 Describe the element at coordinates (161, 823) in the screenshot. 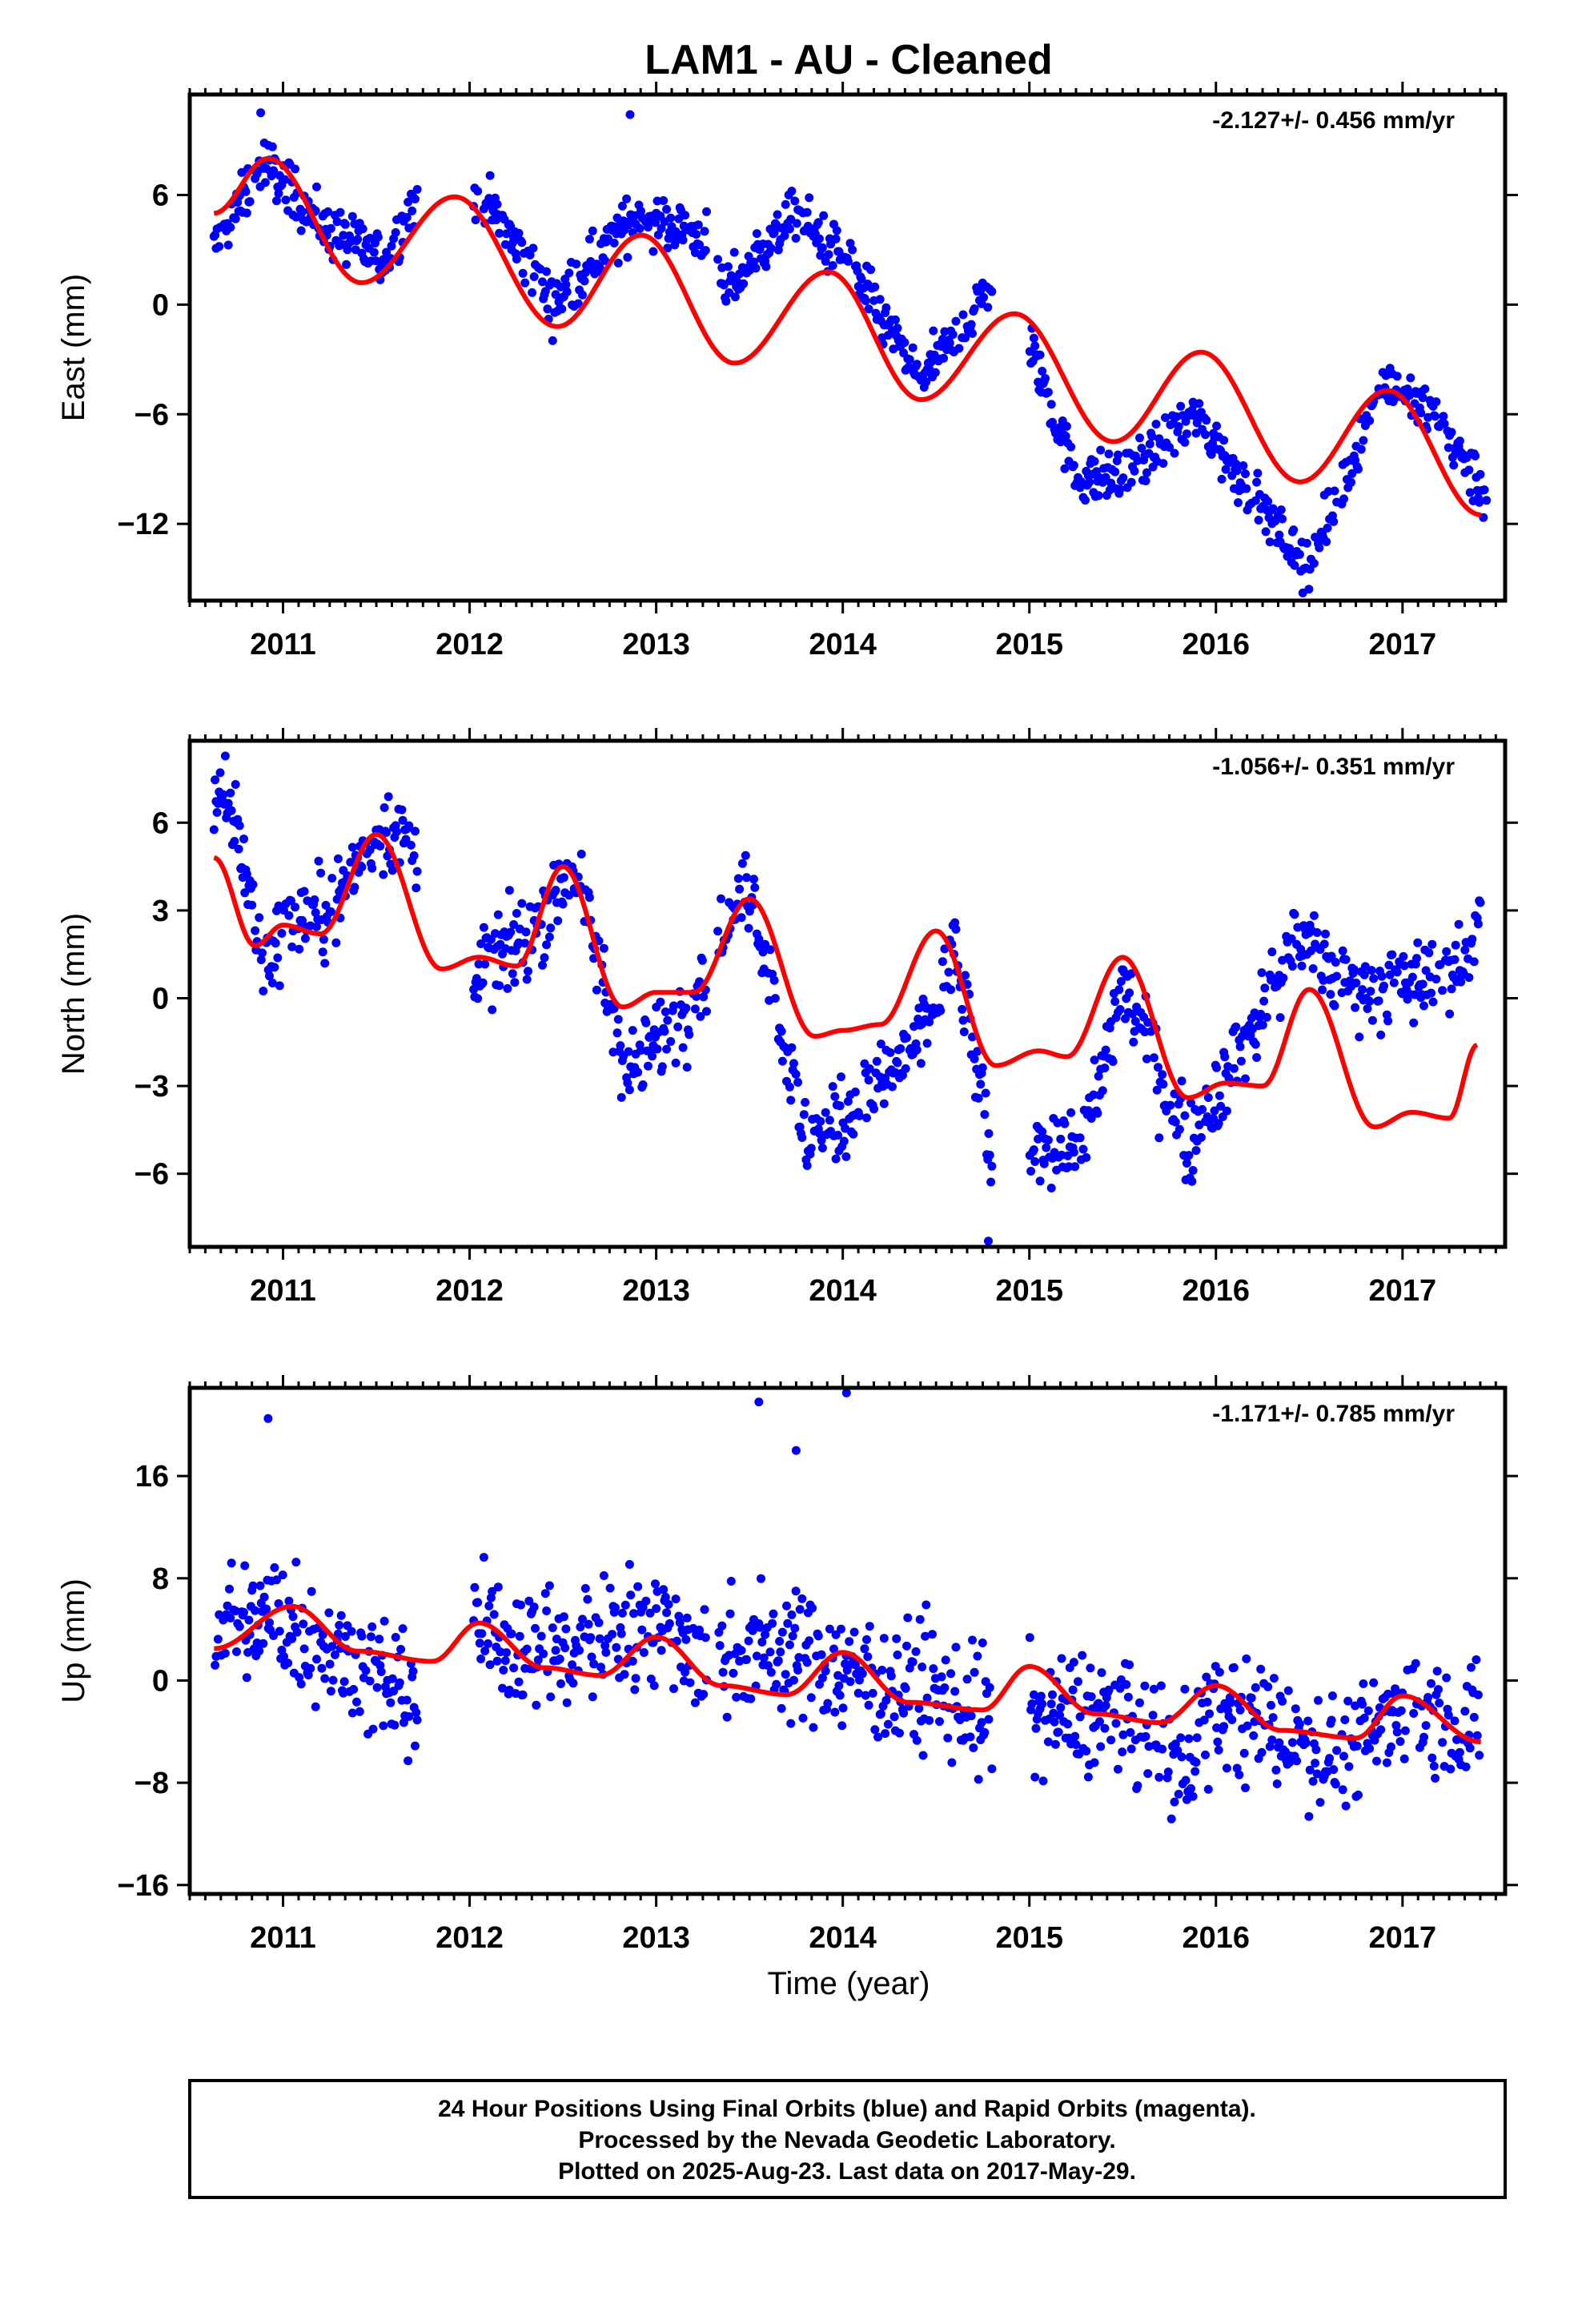

I see `y-tick-label: 6` at that location.